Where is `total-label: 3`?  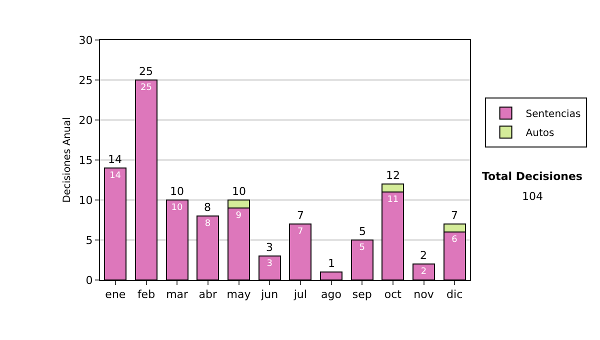
total-label: 3 is located at coordinates (269, 247).